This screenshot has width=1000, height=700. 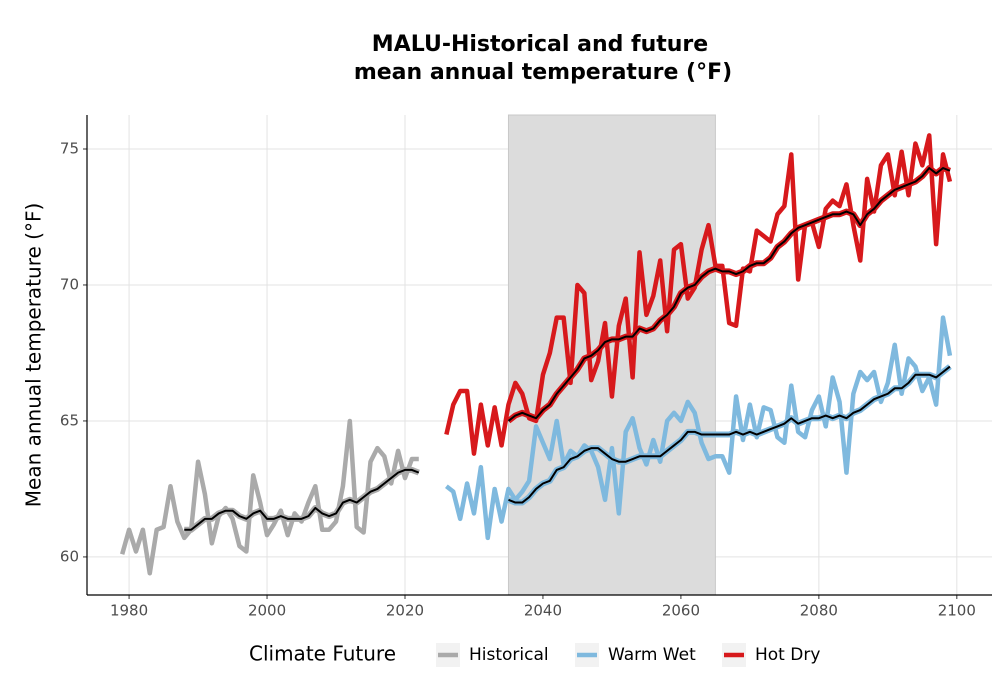 I want to click on legend-title: Climate Future, so click(x=322, y=654).